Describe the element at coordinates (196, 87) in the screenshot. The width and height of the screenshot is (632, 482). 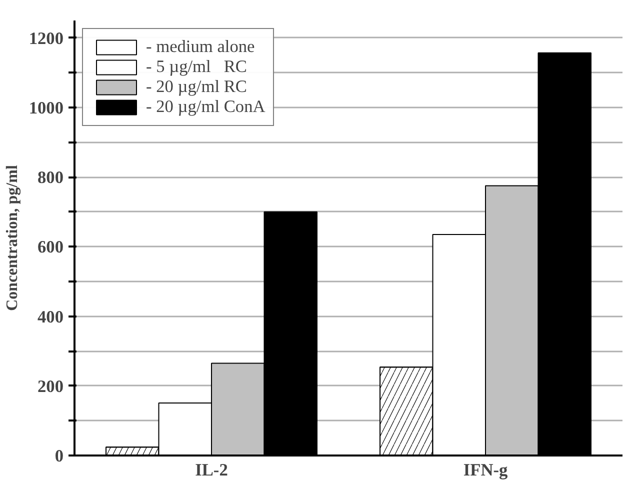
I see `legend-label: - 20 µg/ml RC` at that location.